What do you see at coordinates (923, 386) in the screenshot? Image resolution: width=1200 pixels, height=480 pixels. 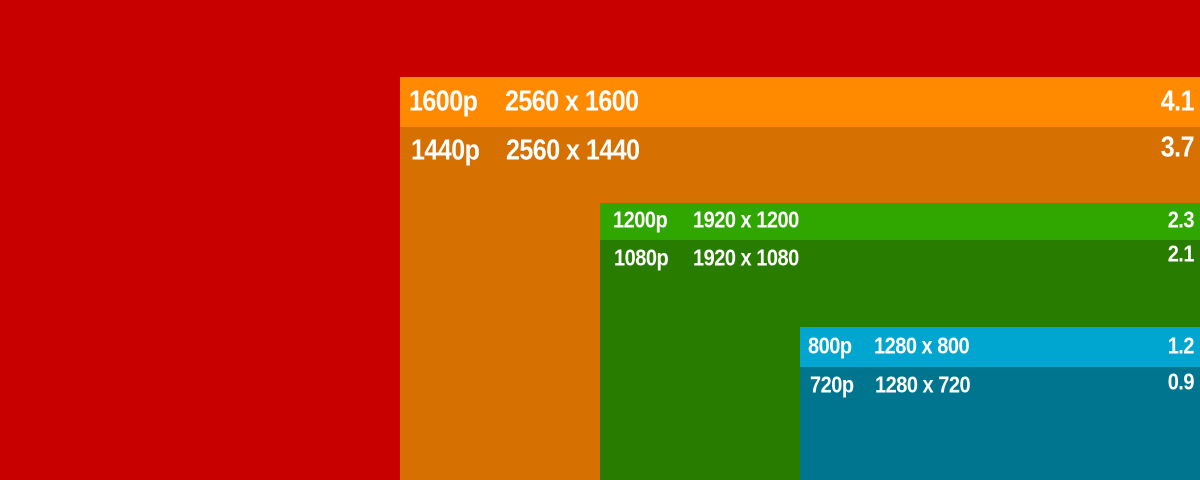 I see `band-resolution: 1280 x 720` at bounding box center [923, 386].